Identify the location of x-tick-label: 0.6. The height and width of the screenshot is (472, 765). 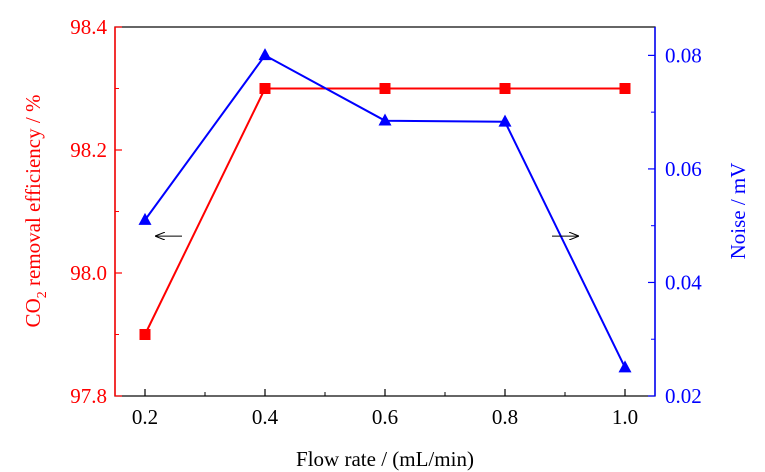
(385, 417).